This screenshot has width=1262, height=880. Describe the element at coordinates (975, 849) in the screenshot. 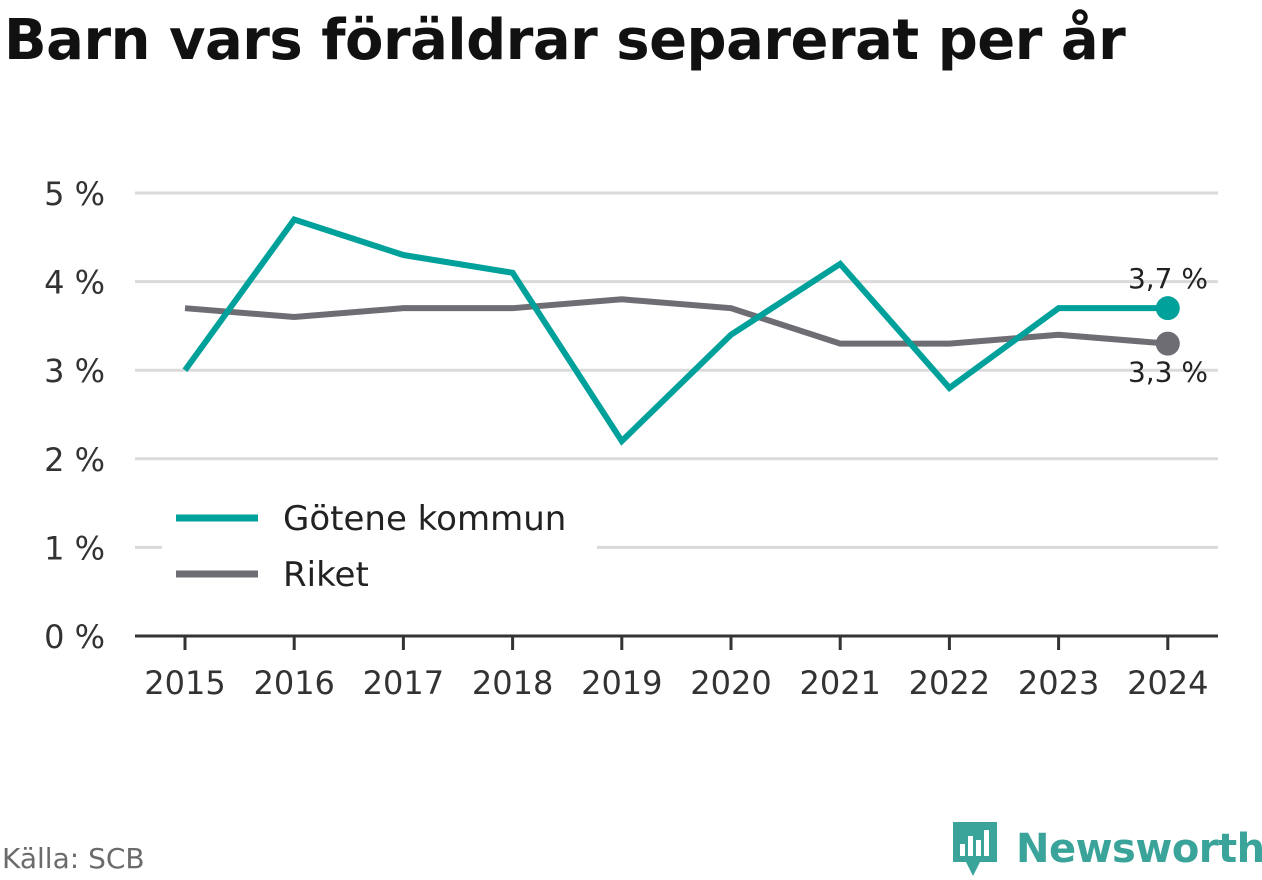

I see `newsworthy-icon` at that location.